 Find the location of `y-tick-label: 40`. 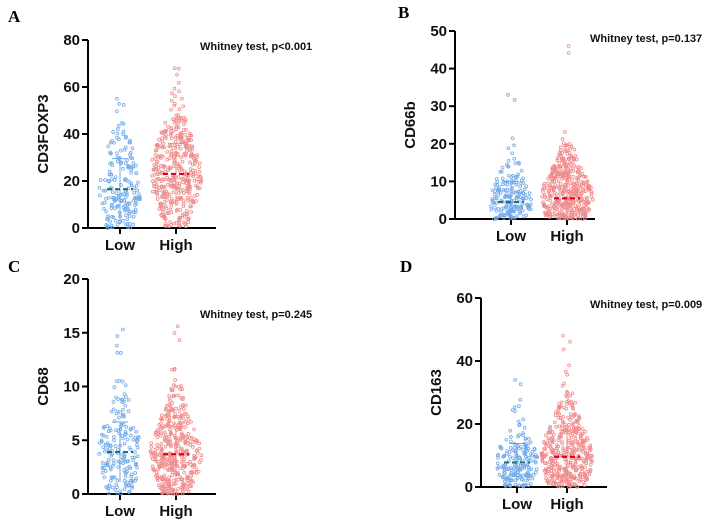

y-tick-label: 40 is located at coordinates (71, 134).